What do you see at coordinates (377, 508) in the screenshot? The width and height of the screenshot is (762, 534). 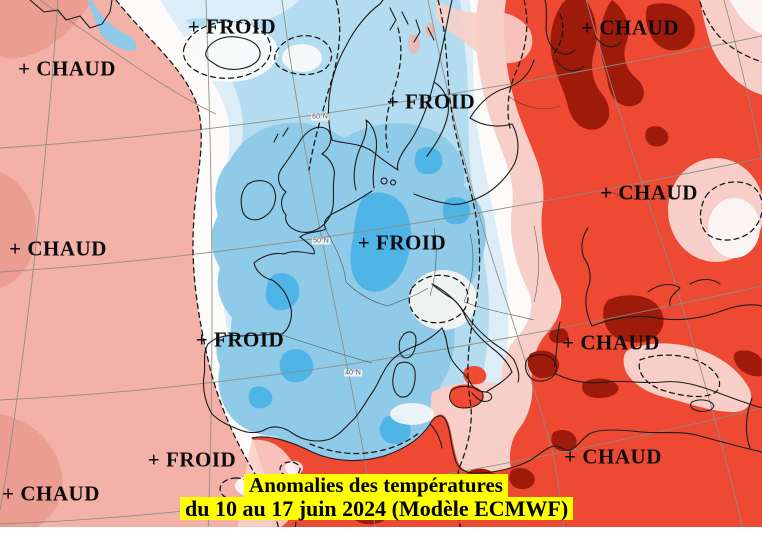 I see `map-title-line2: du 10 au 17 juin 2024 (Modèle ECMWF)` at bounding box center [377, 508].